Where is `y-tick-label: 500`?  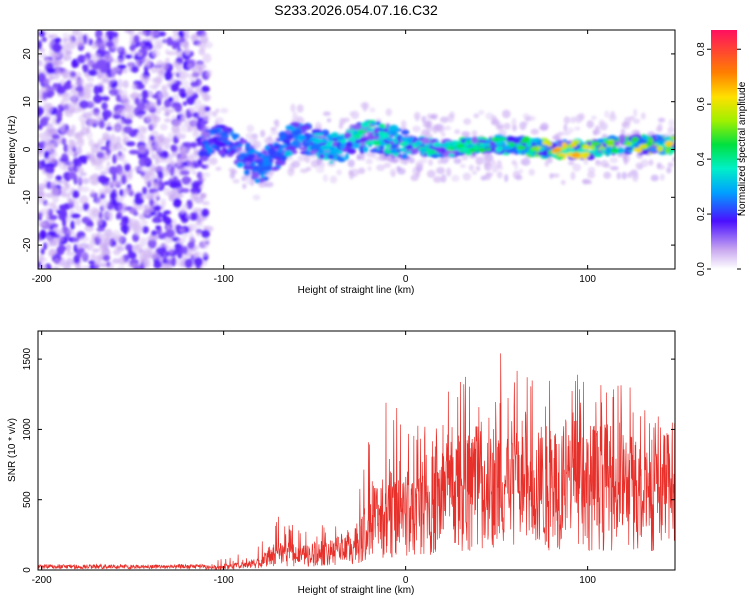
y-tick-label: 500 is located at coordinates (27, 499).